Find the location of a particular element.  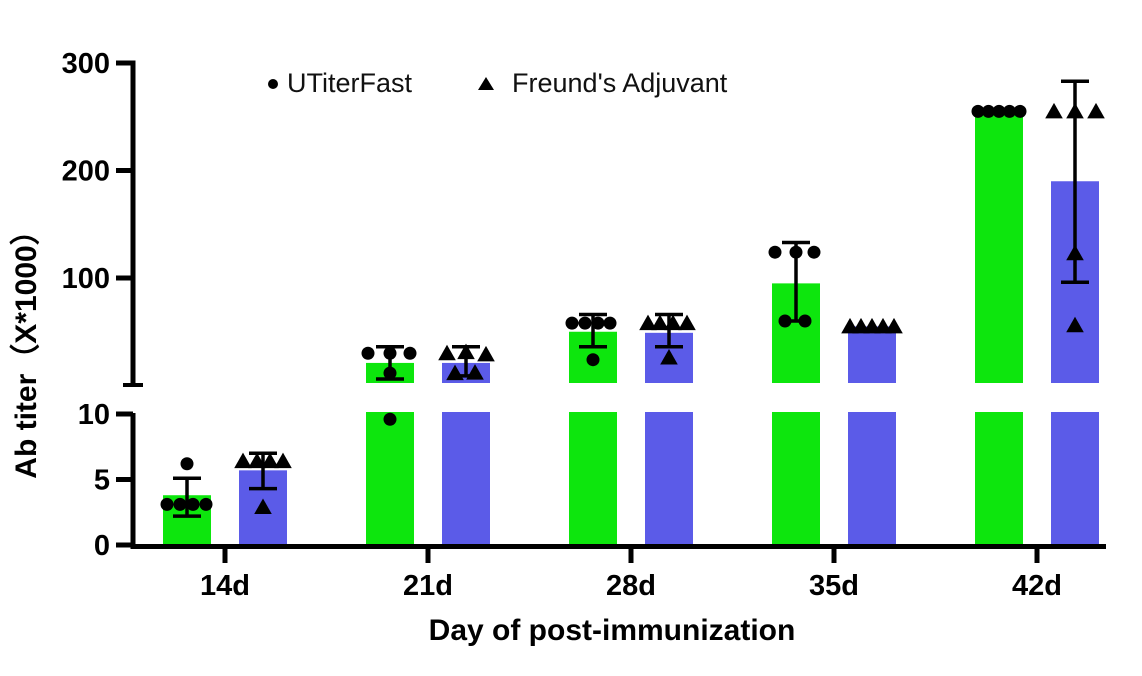

bar-lower-Freund's Adjuvant-28d is located at coordinates (669, 479).